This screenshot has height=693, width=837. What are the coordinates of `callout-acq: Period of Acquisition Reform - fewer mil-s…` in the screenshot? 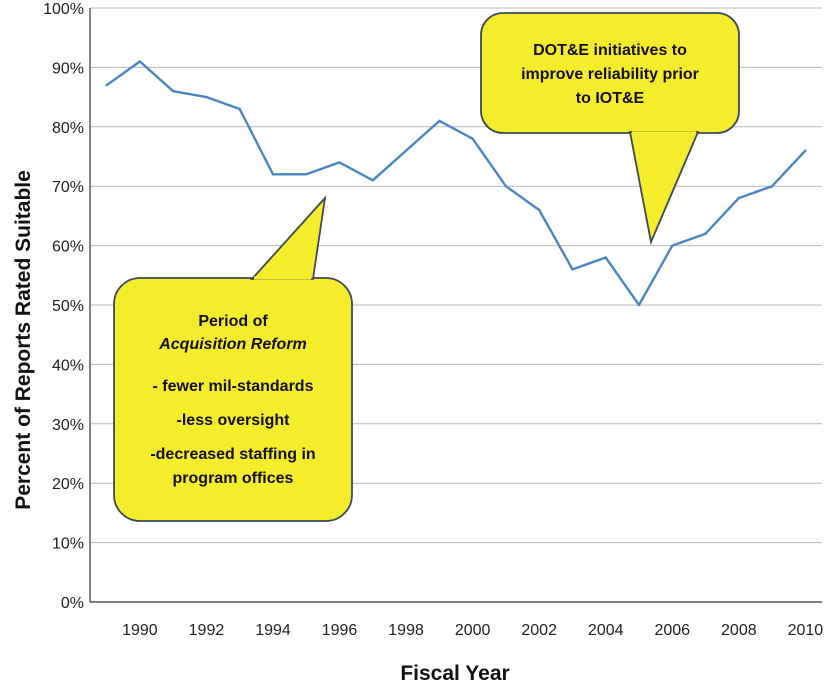 It's located at (233, 358).